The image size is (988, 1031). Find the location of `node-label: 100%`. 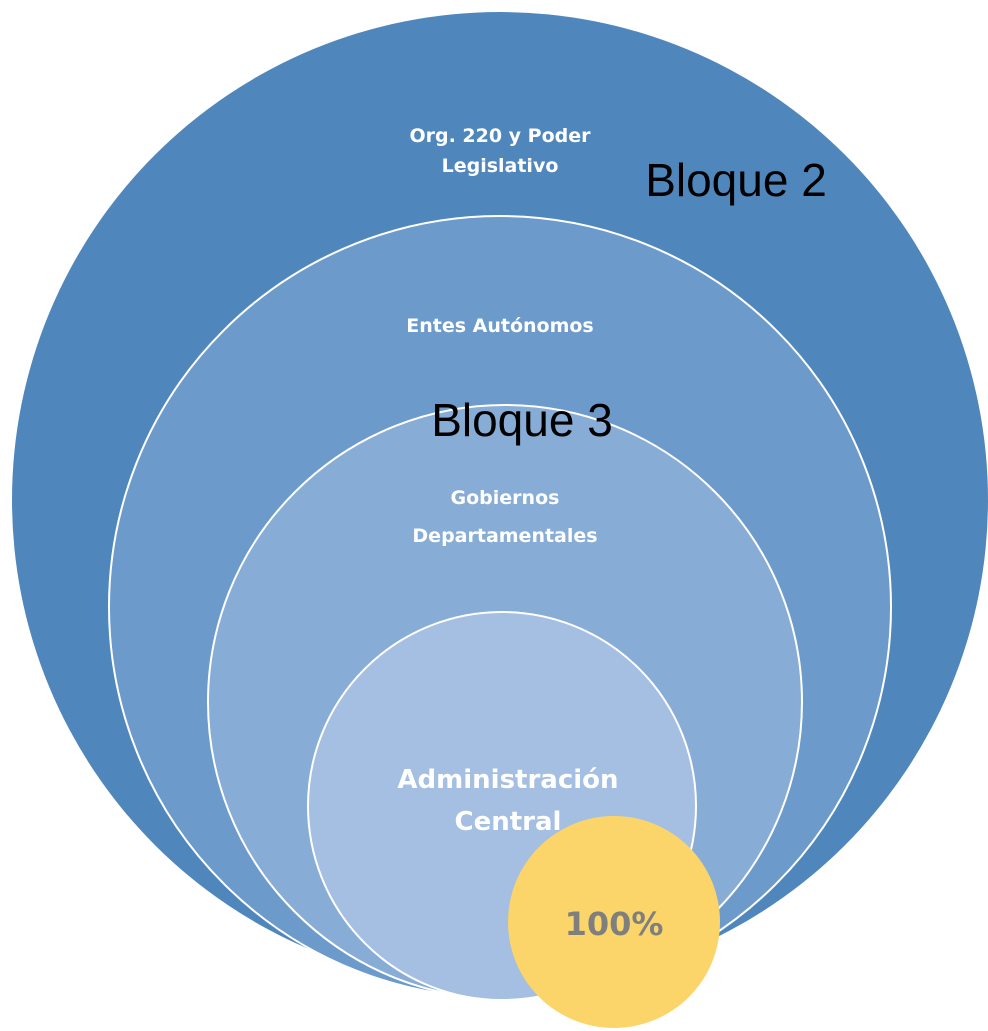

node-label: 100% is located at coordinates (614, 924).